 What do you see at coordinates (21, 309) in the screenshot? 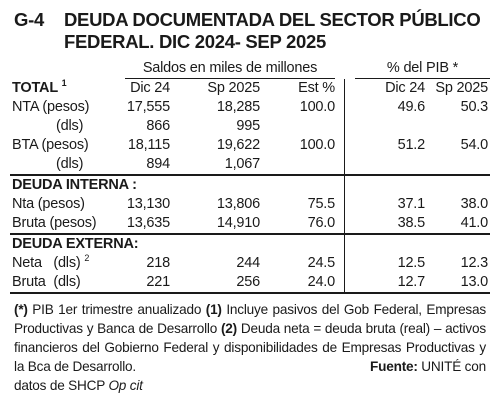
I see `note-mark: (*)` at bounding box center [21, 309].